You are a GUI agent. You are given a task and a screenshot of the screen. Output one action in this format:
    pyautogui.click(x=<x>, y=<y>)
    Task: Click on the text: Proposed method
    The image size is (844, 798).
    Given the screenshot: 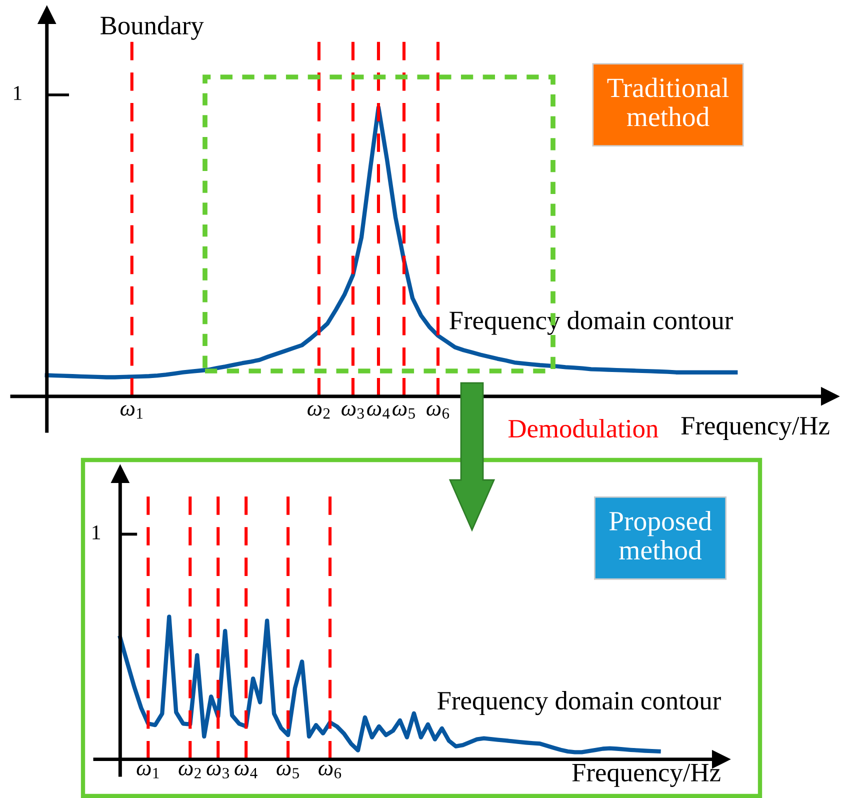 What is the action you would take?
    pyautogui.click(x=660, y=535)
    